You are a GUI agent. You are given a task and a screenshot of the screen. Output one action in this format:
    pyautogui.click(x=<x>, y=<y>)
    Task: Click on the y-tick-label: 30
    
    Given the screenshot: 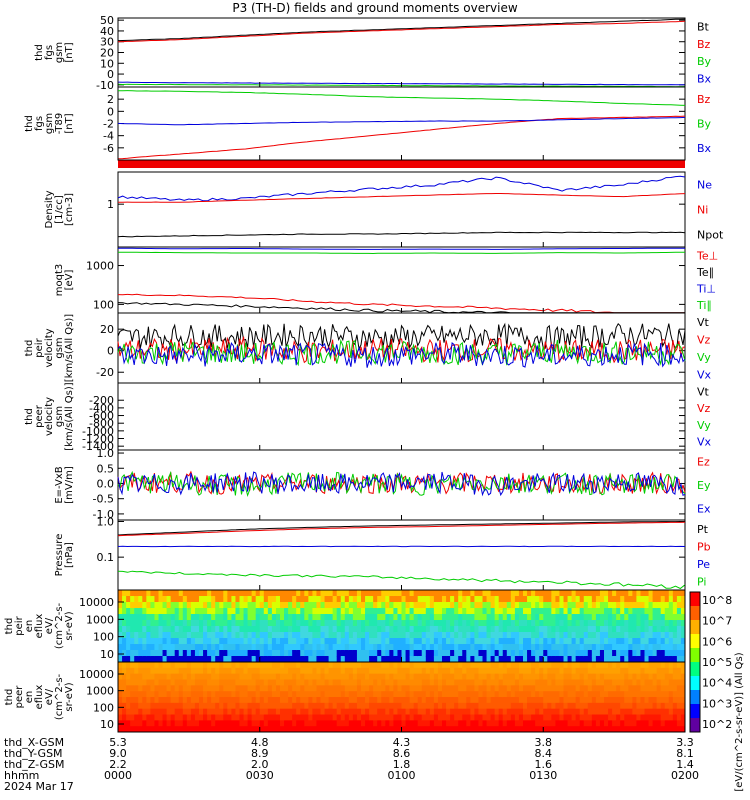 What is the action you would take?
    pyautogui.click(x=107, y=42)
    